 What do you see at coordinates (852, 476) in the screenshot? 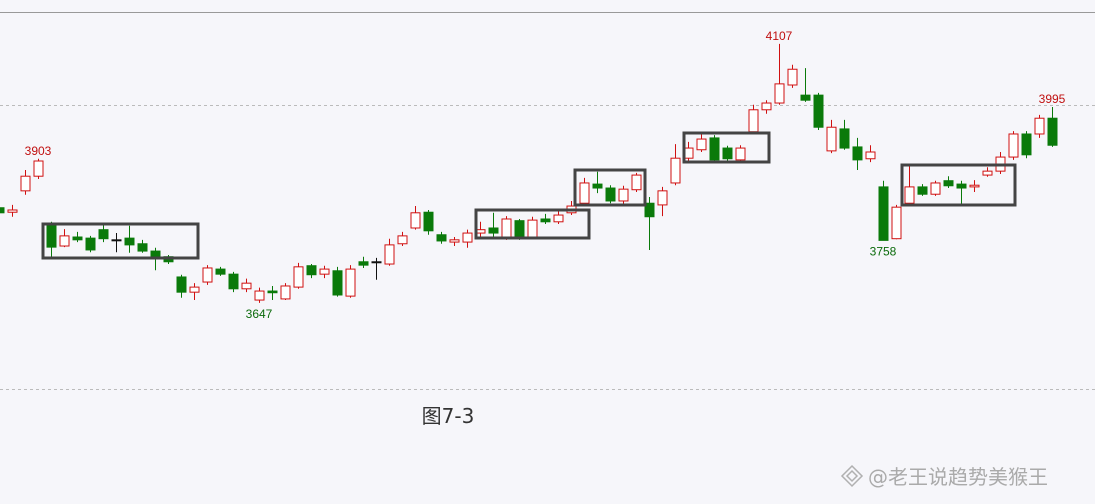
I see `watermark-icon` at bounding box center [852, 476].